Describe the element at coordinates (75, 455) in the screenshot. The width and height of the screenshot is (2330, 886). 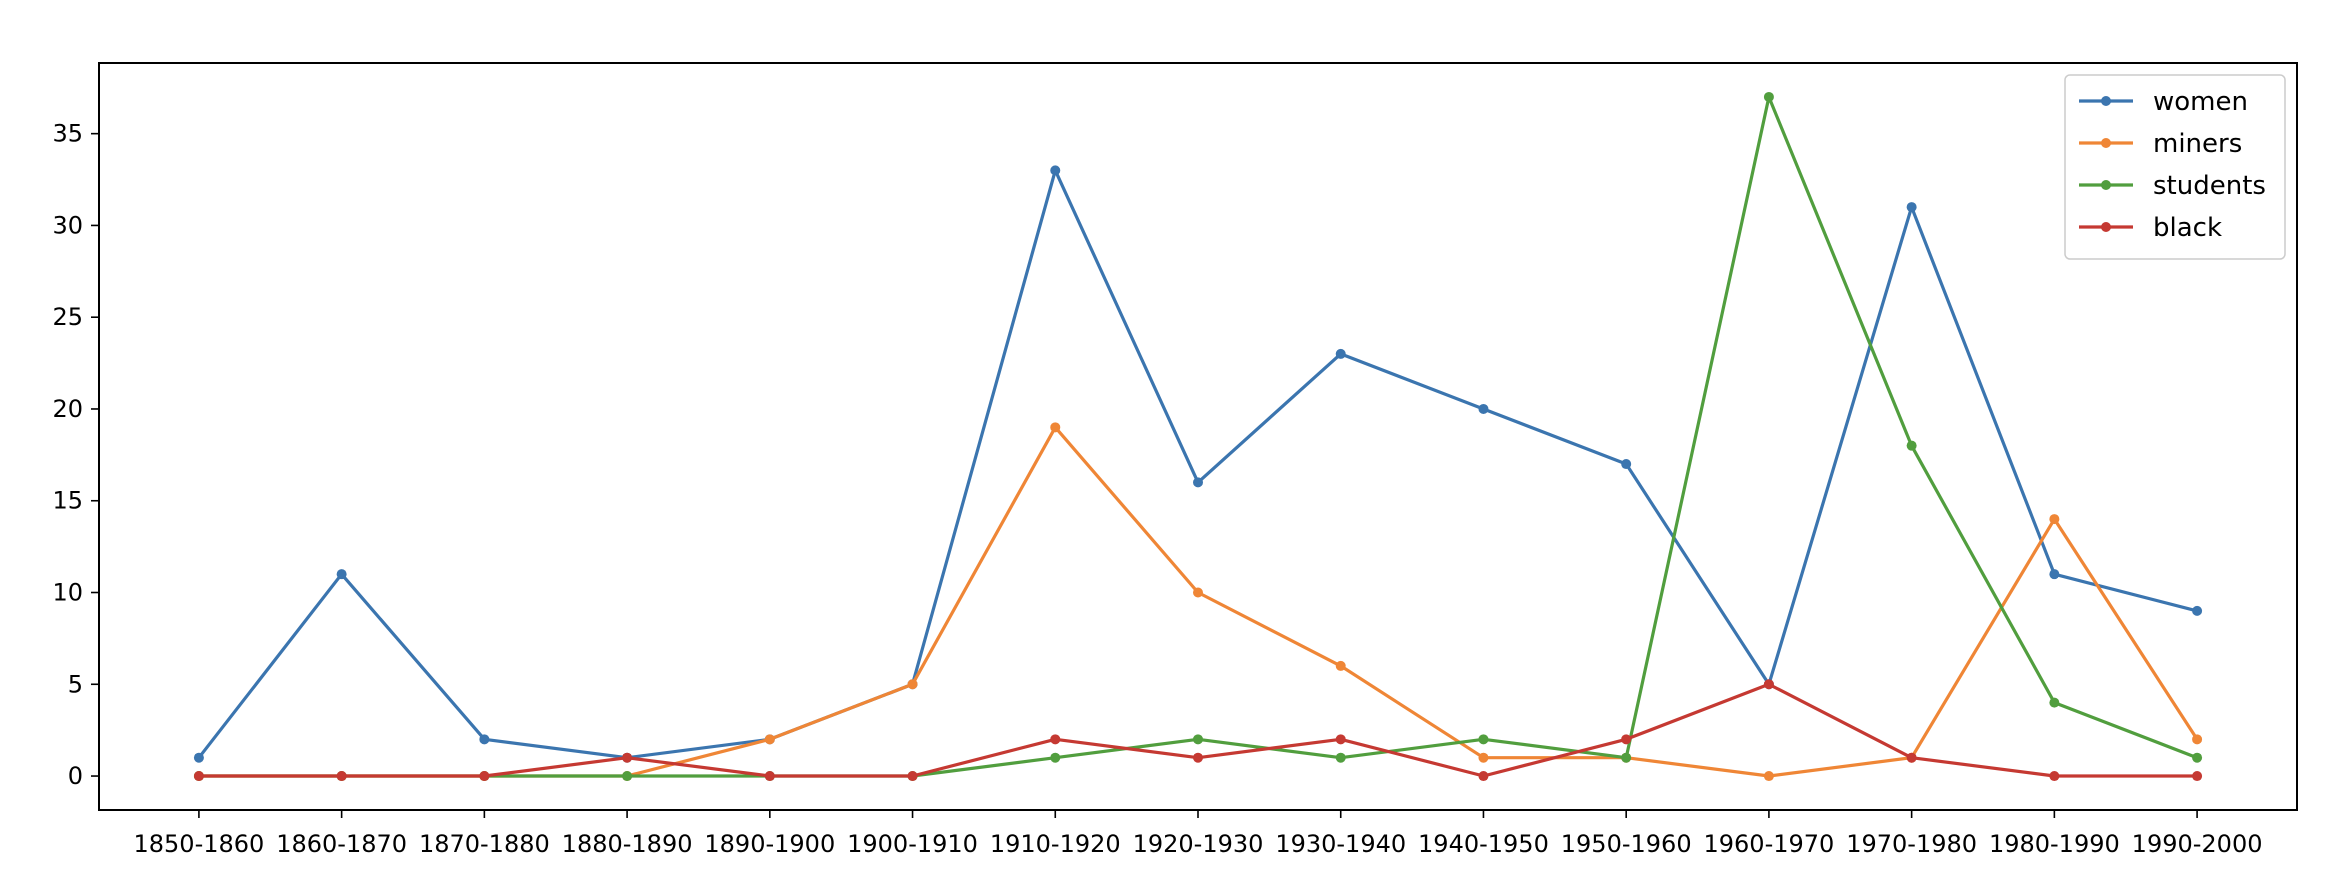
I see `y-axis: 0 5 10 15 20 25 30 35` at that location.